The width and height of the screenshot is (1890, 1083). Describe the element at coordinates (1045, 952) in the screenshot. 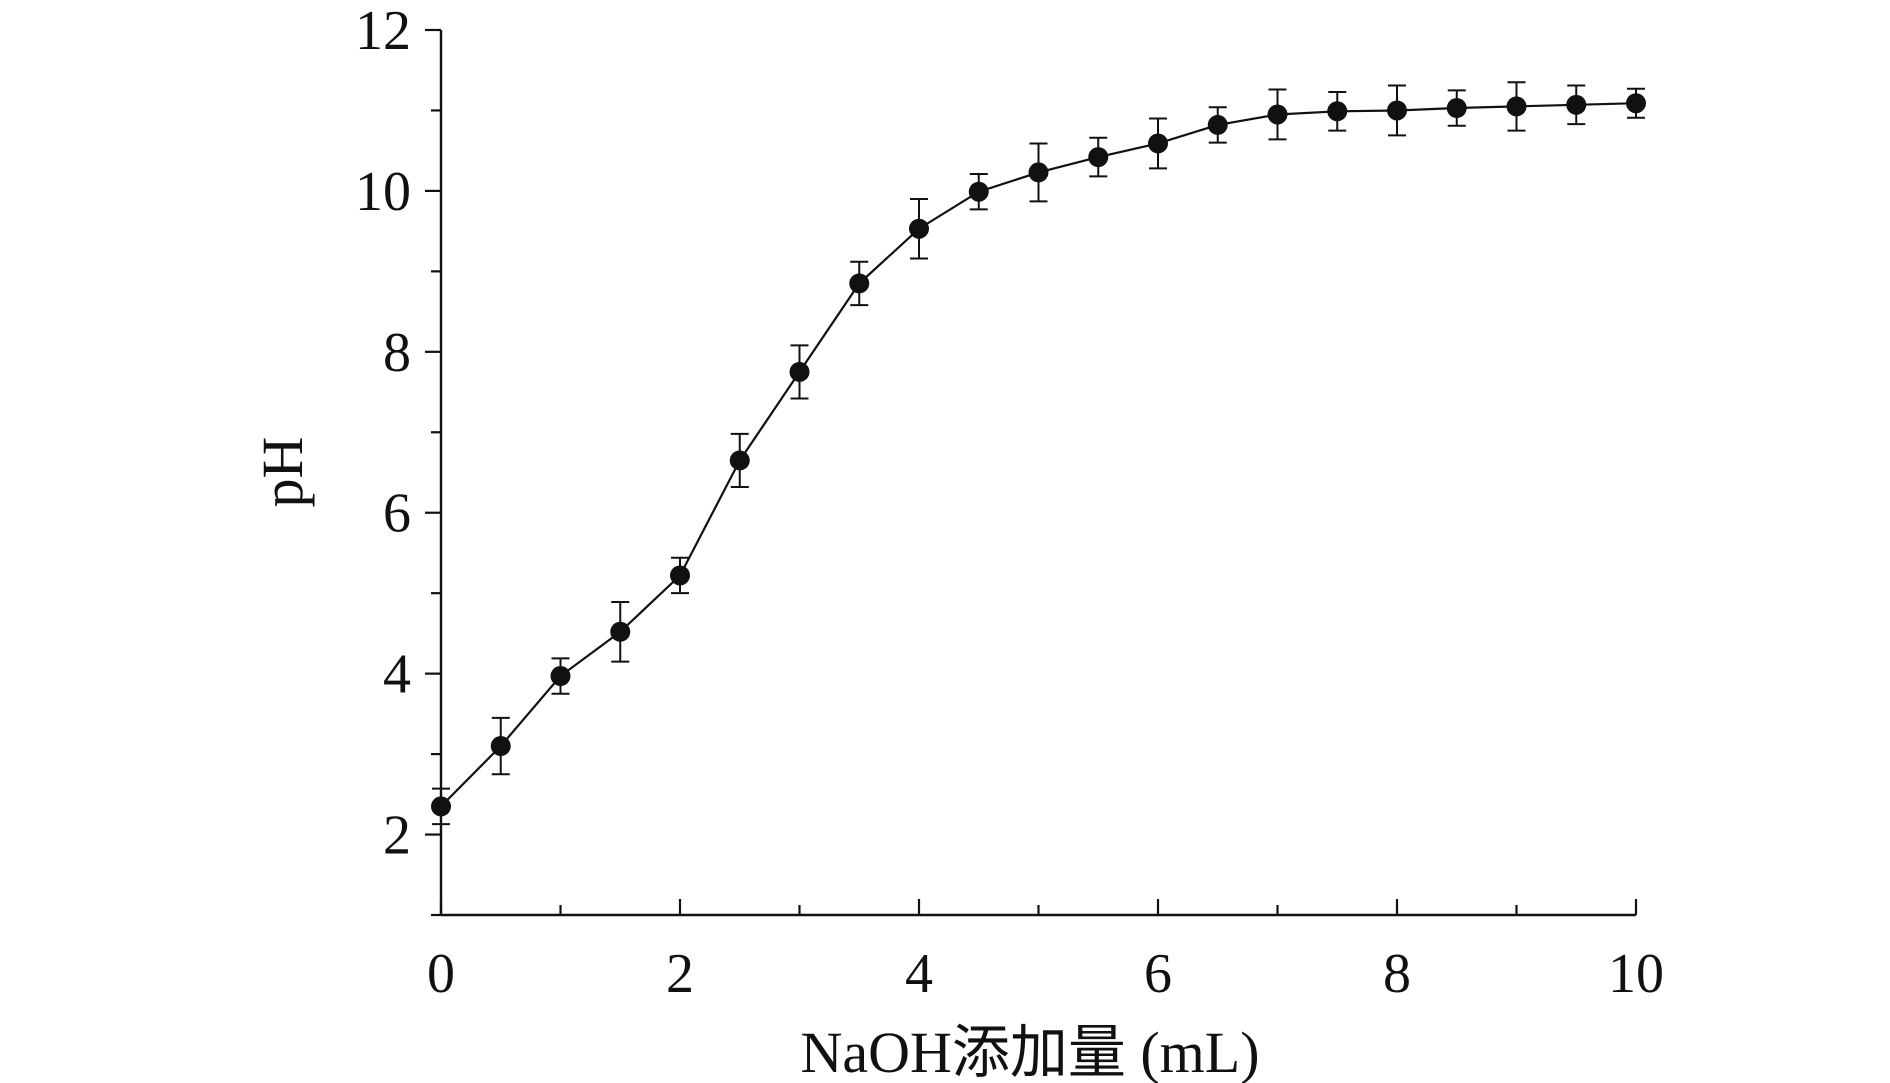

I see `x-axis-ticks: 0 2 4 6 8 10` at that location.